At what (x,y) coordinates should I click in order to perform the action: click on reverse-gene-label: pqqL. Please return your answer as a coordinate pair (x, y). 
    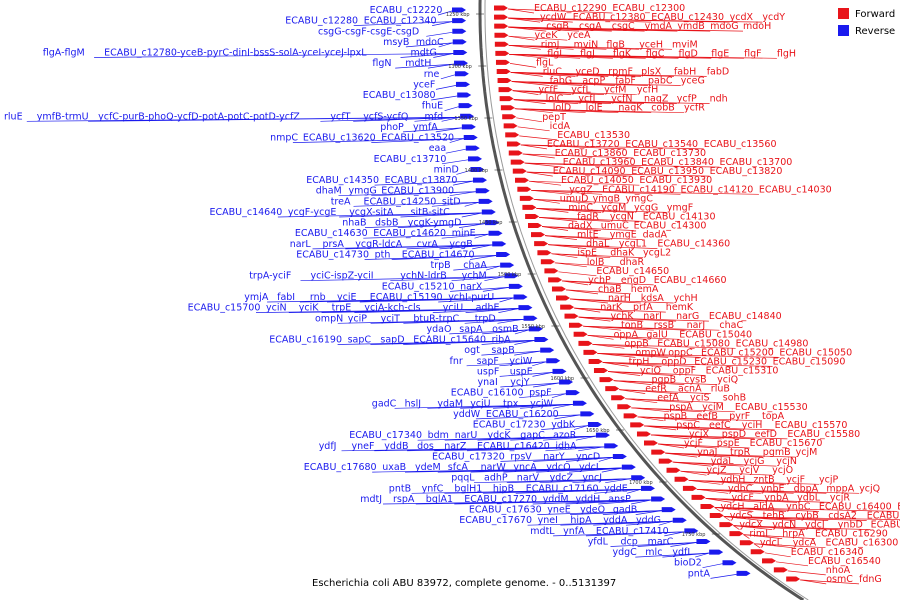
    Looking at the image, I should click on (463, 478).